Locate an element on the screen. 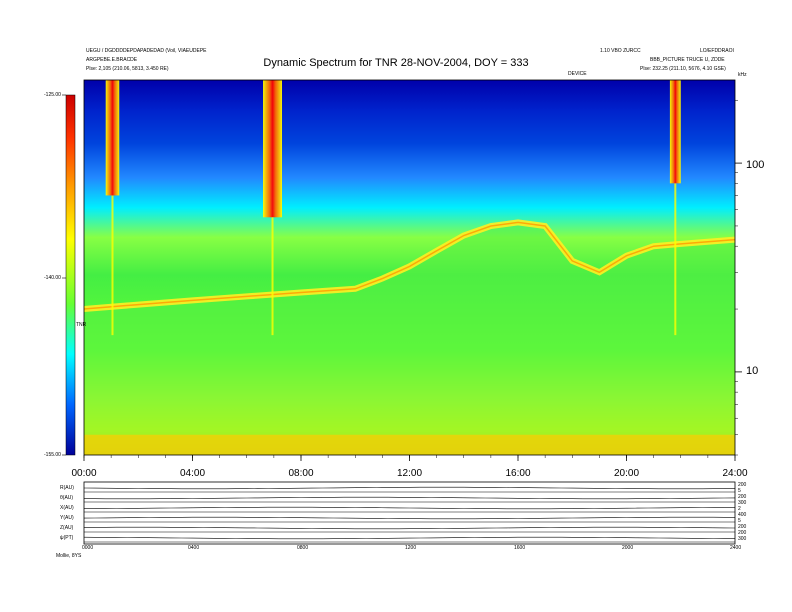 The image size is (792, 612). header-left-line2: ARGPEBE.E.BRACDE is located at coordinates (112, 60).